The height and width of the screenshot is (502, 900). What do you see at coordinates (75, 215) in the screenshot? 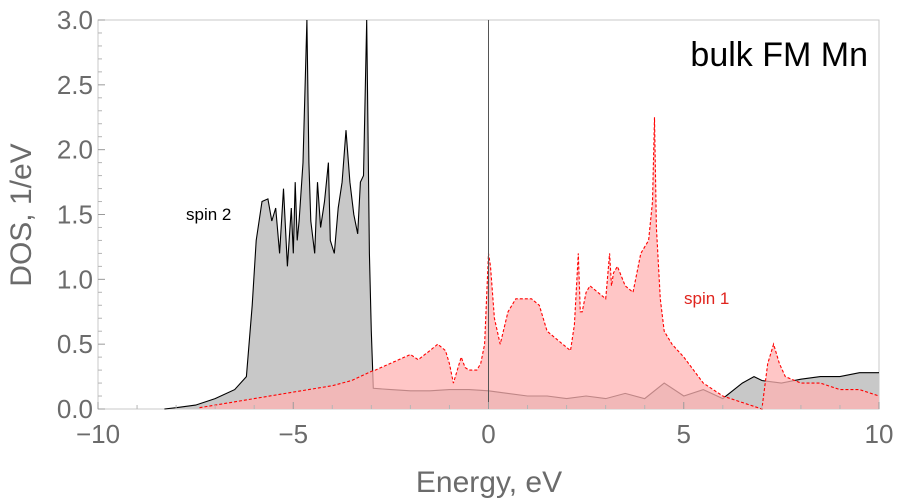
I see `y-tick-label: 1.5` at bounding box center [75, 215].